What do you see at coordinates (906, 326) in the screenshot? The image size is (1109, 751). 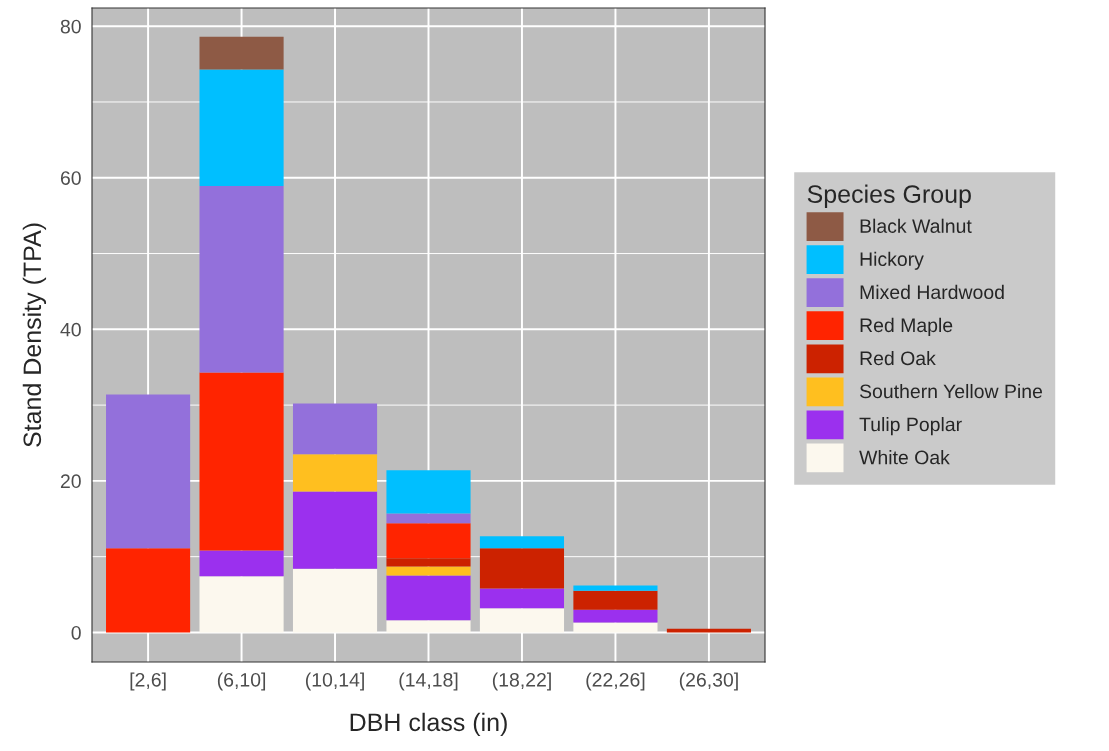 I see `legend-label: Red Maple` at bounding box center [906, 326].